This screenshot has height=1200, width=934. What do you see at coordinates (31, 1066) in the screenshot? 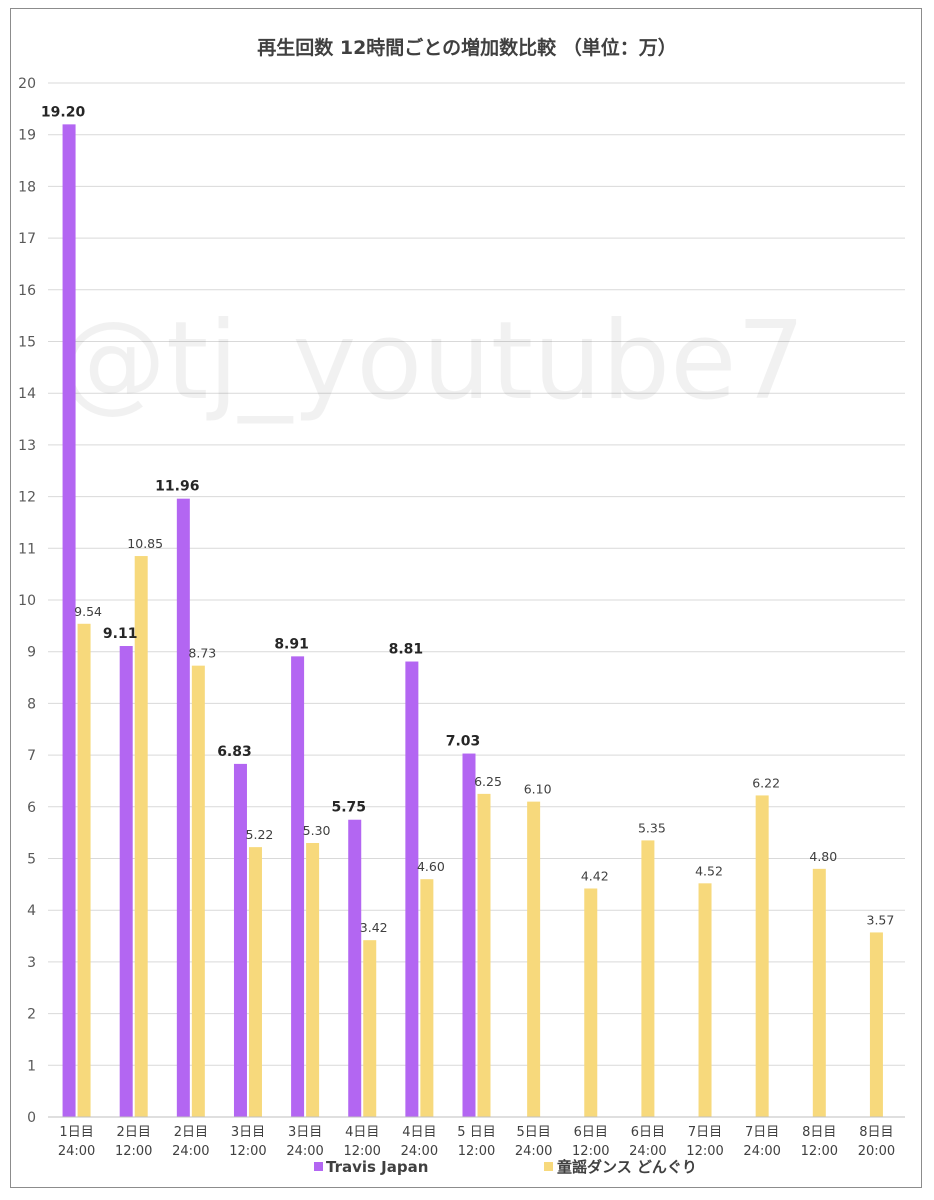
I see `y-tick-label: 1` at bounding box center [31, 1066].